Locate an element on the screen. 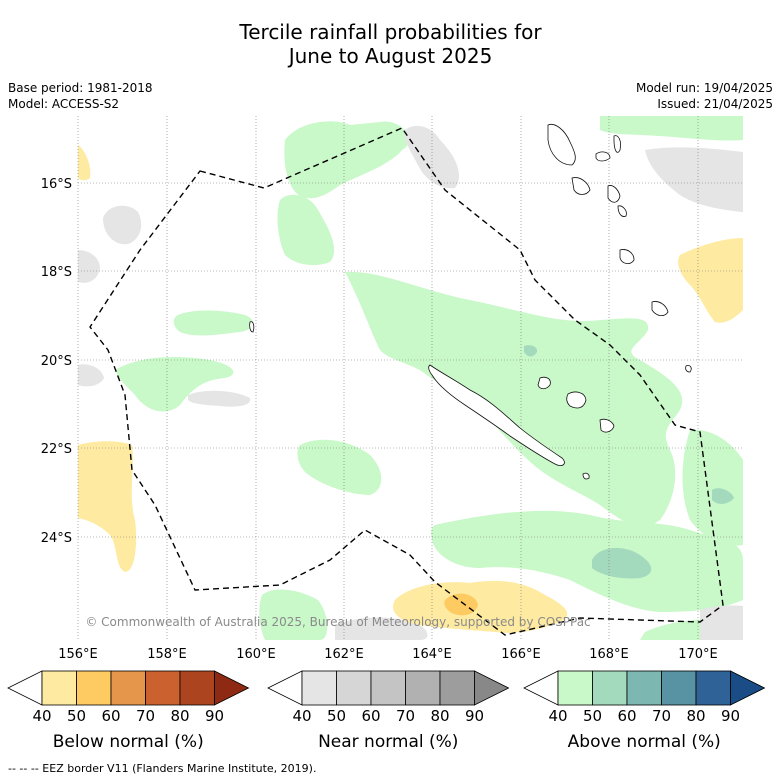  above-normal-region-south-band is located at coordinates (587, 561).